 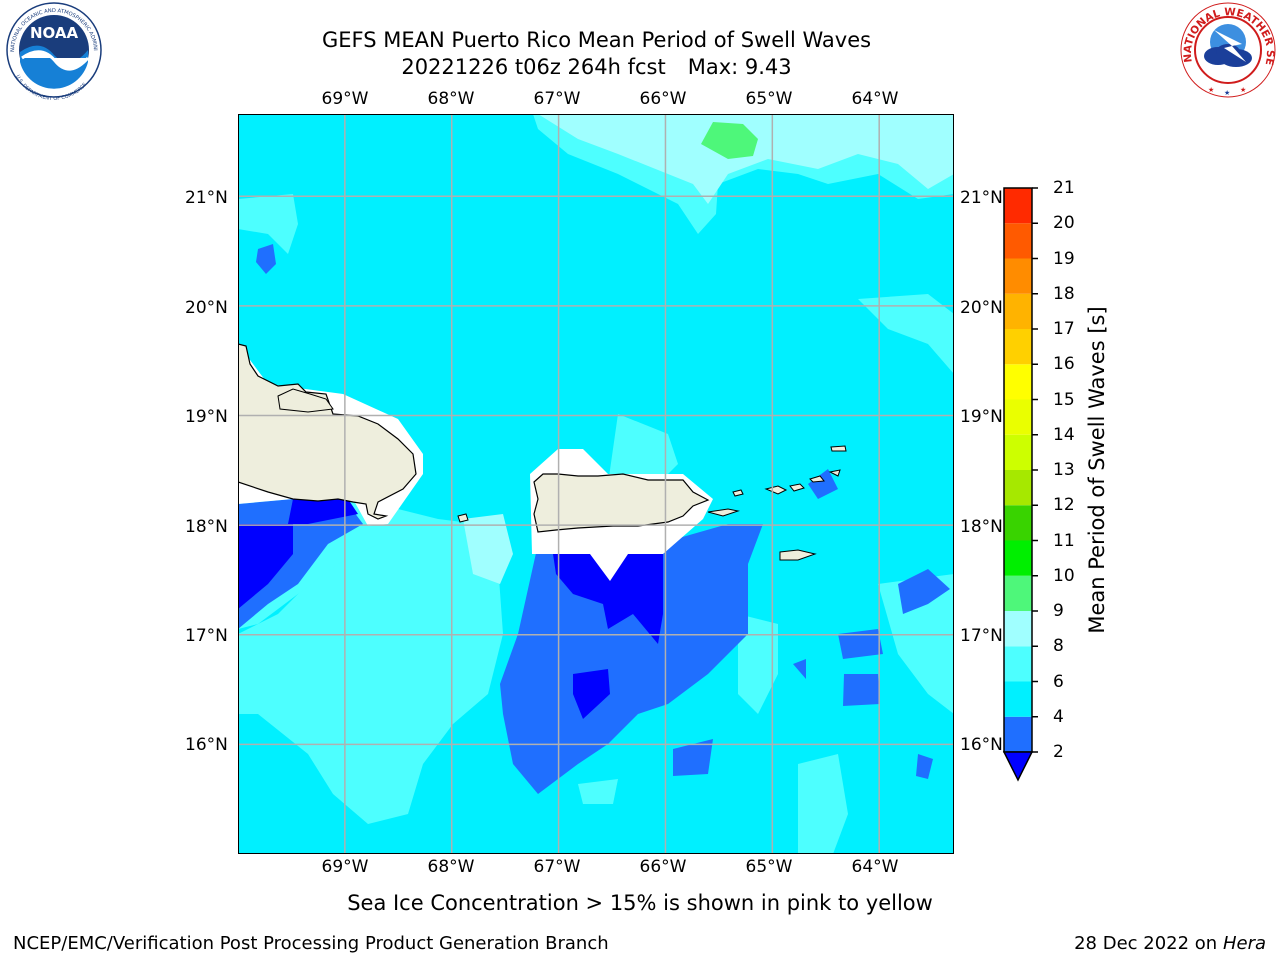 I want to click on colorbar-tick-label: 20, so click(x=1064, y=223).